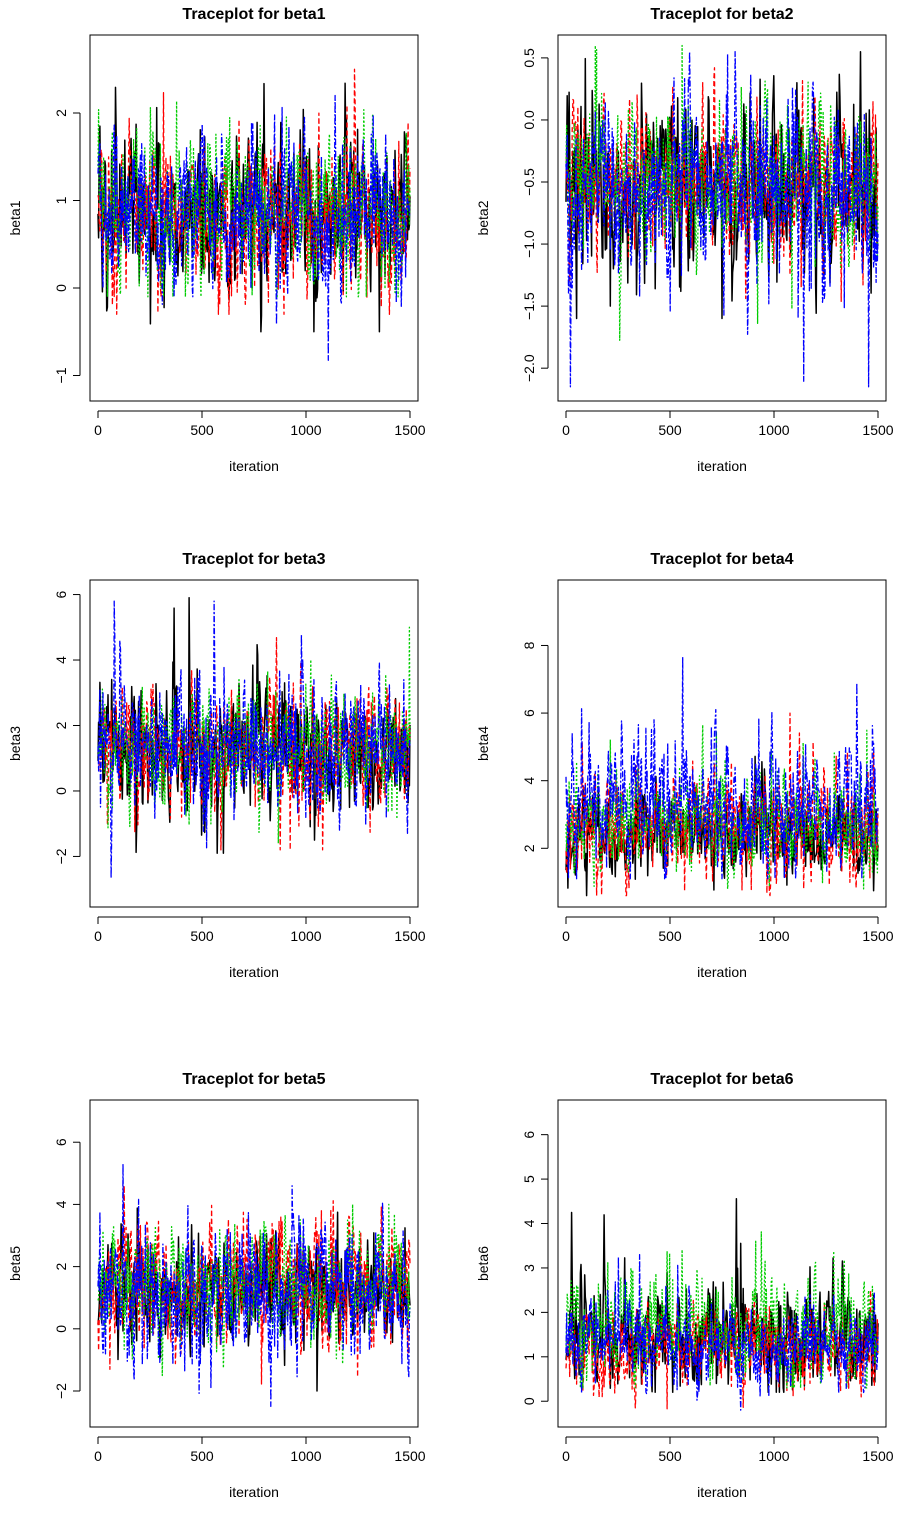 This screenshot has height=1518, width=911. What do you see at coordinates (721, 14) in the screenshot?
I see `chart-title: Traceplot for beta2` at bounding box center [721, 14].